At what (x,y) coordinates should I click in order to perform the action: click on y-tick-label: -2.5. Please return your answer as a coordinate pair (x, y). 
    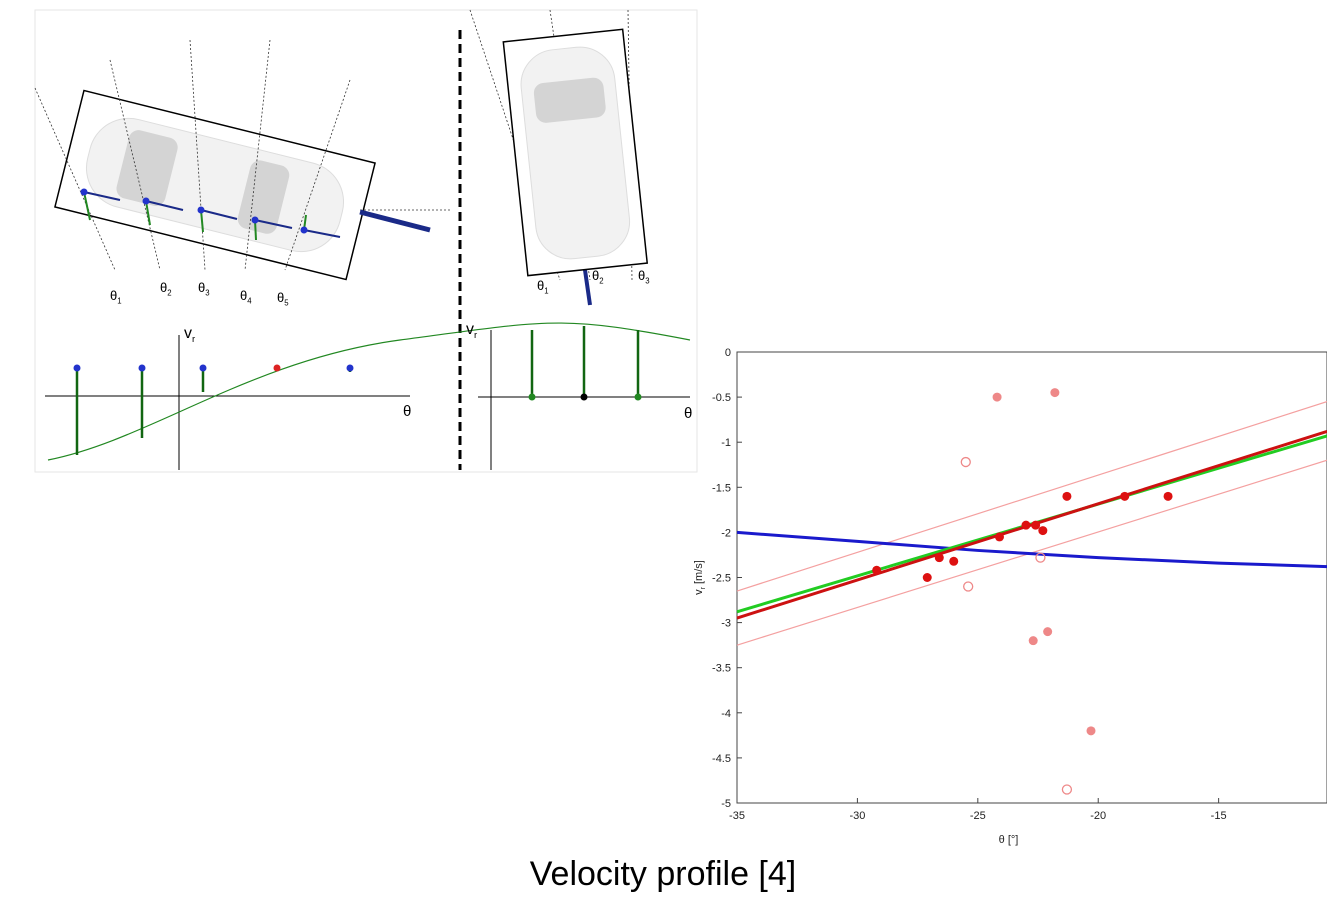
    Looking at the image, I should click on (721, 579).